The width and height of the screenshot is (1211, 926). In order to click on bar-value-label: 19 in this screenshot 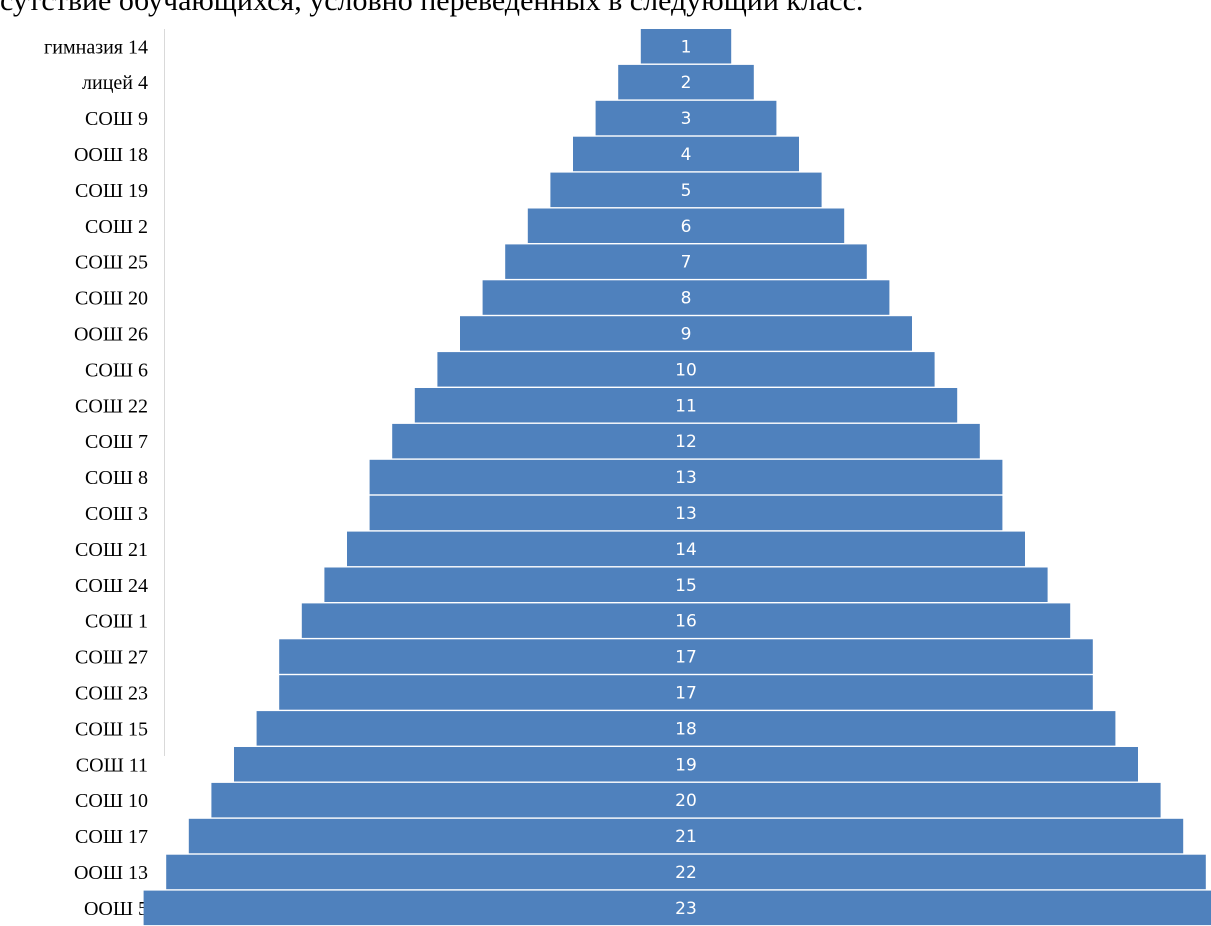, I will do `click(686, 765)`.